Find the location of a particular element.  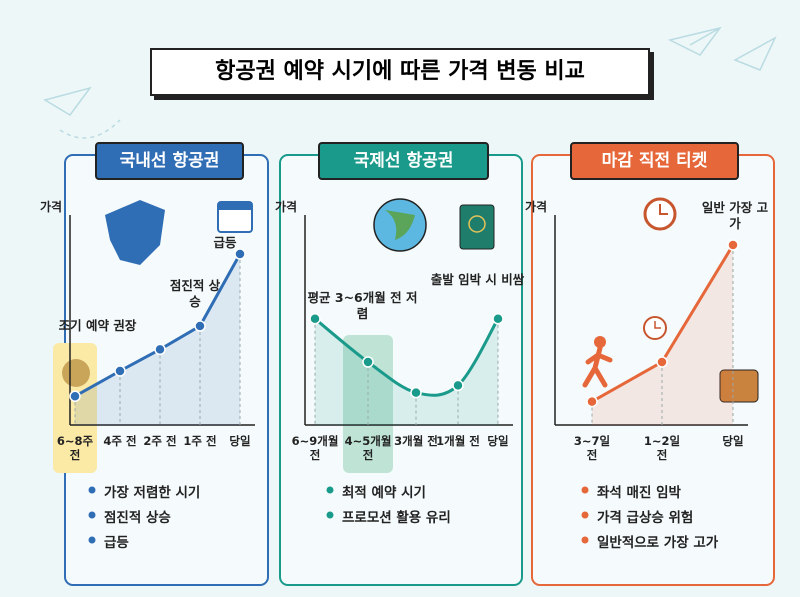

x-tick-label: 1주 전 is located at coordinates (200, 441).